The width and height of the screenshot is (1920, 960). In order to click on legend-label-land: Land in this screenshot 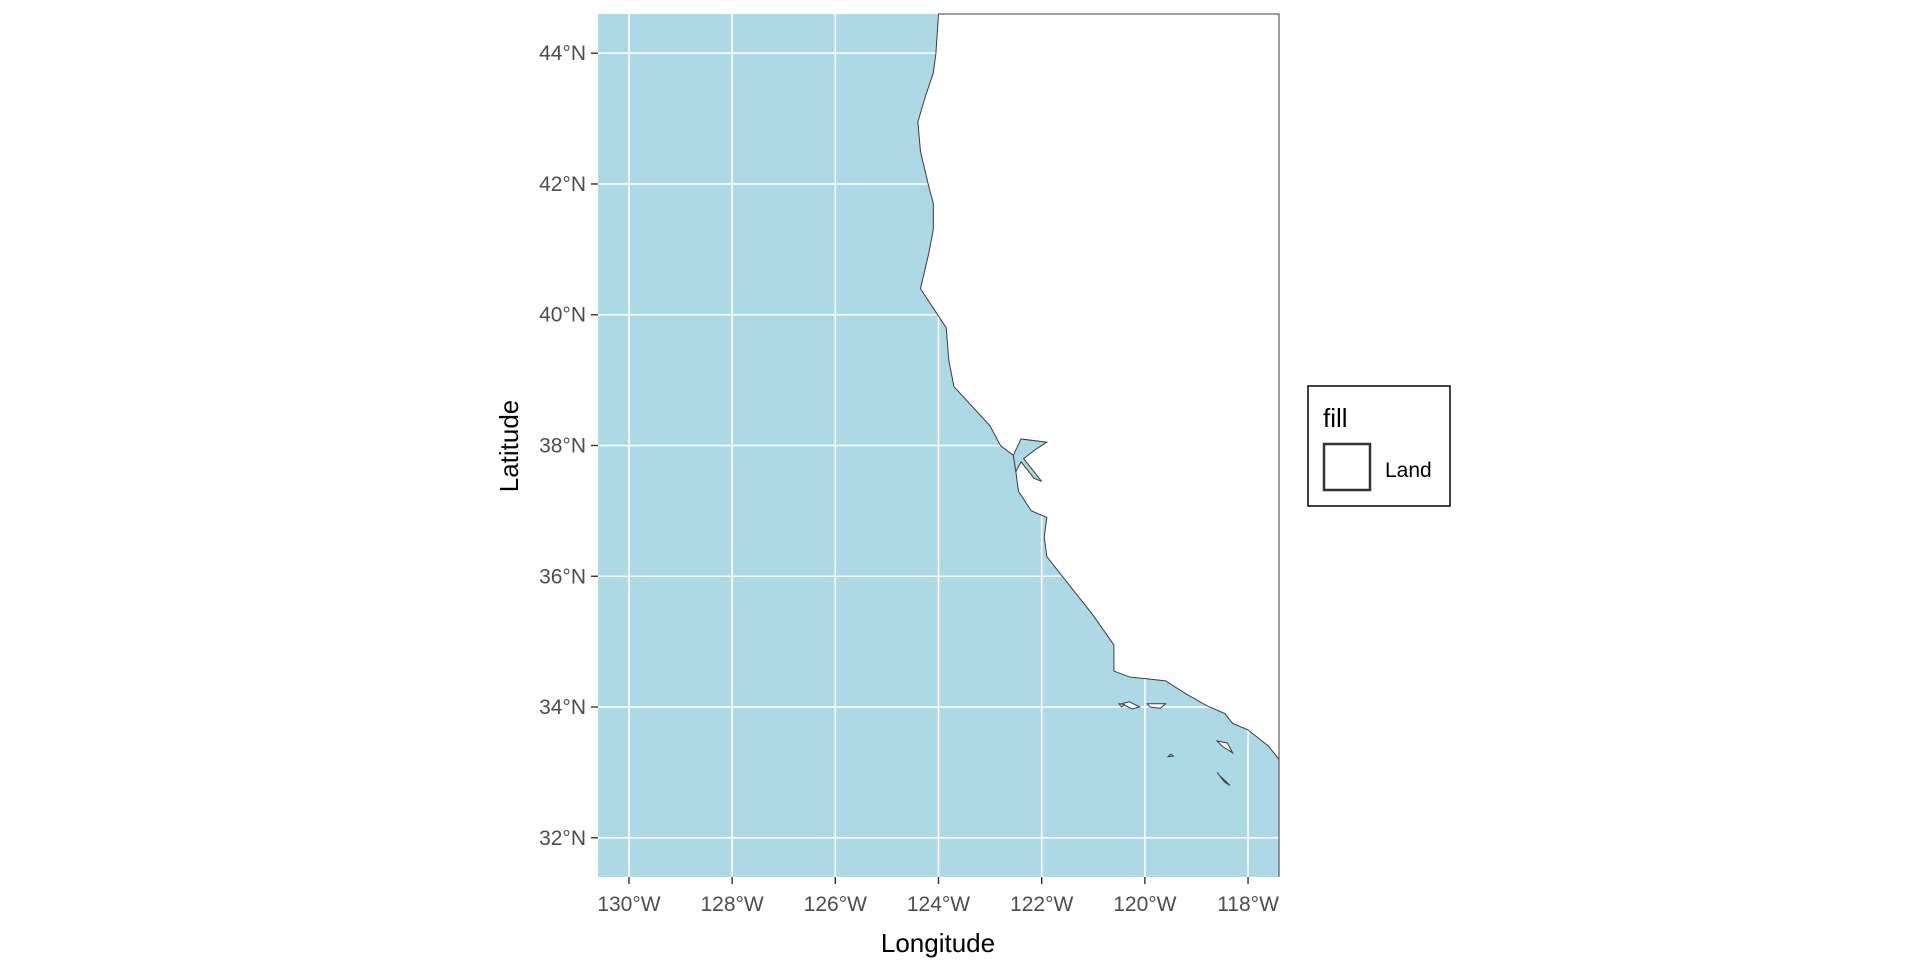, I will do `click(1408, 470)`.